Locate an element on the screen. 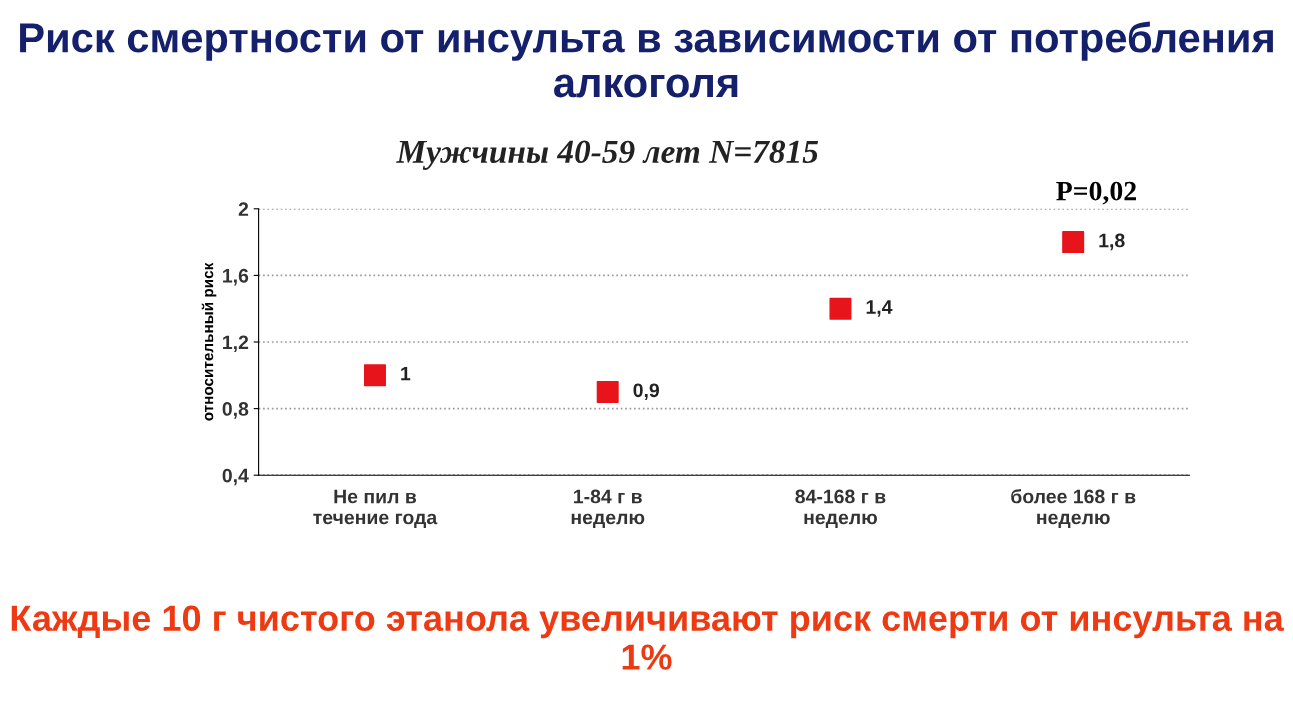 The image size is (1293, 720). y-axis-title: относительный риск is located at coordinates (209, 341).